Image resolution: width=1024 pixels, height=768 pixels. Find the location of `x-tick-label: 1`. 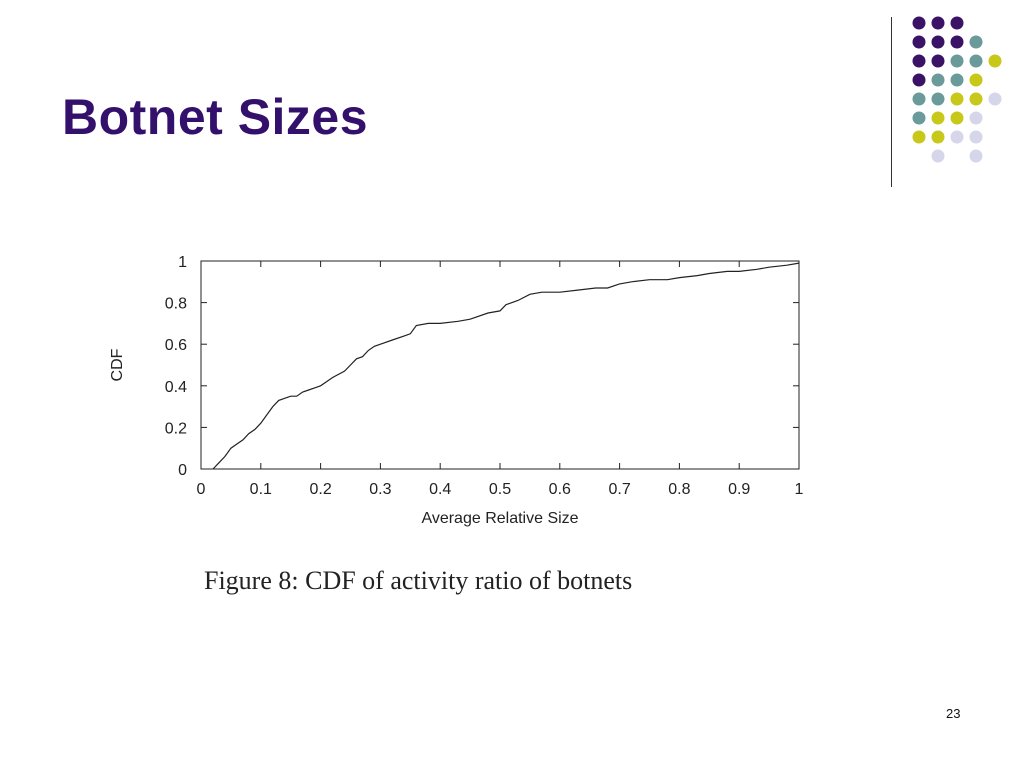

x-tick-label: 1 is located at coordinates (799, 489).